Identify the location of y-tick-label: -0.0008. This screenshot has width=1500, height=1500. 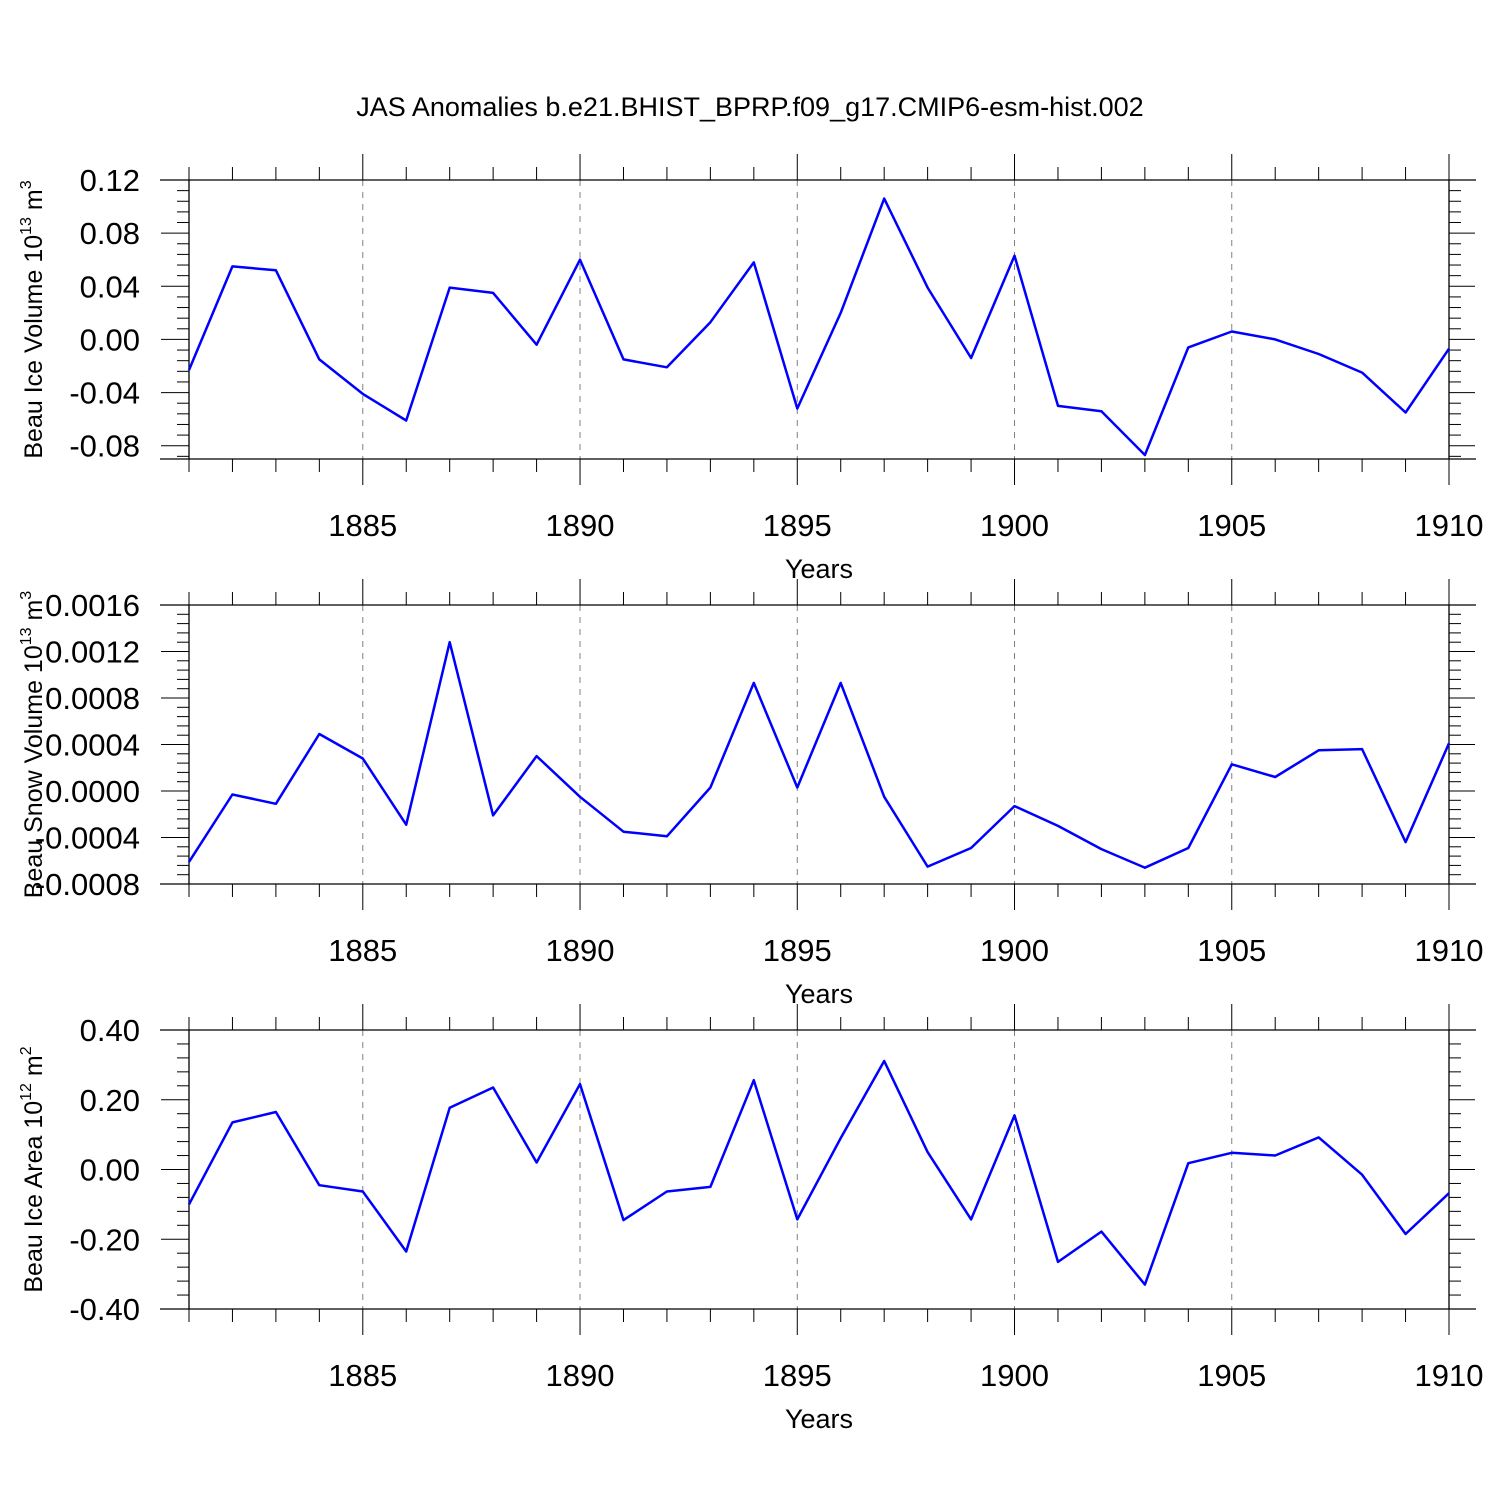
(87, 884).